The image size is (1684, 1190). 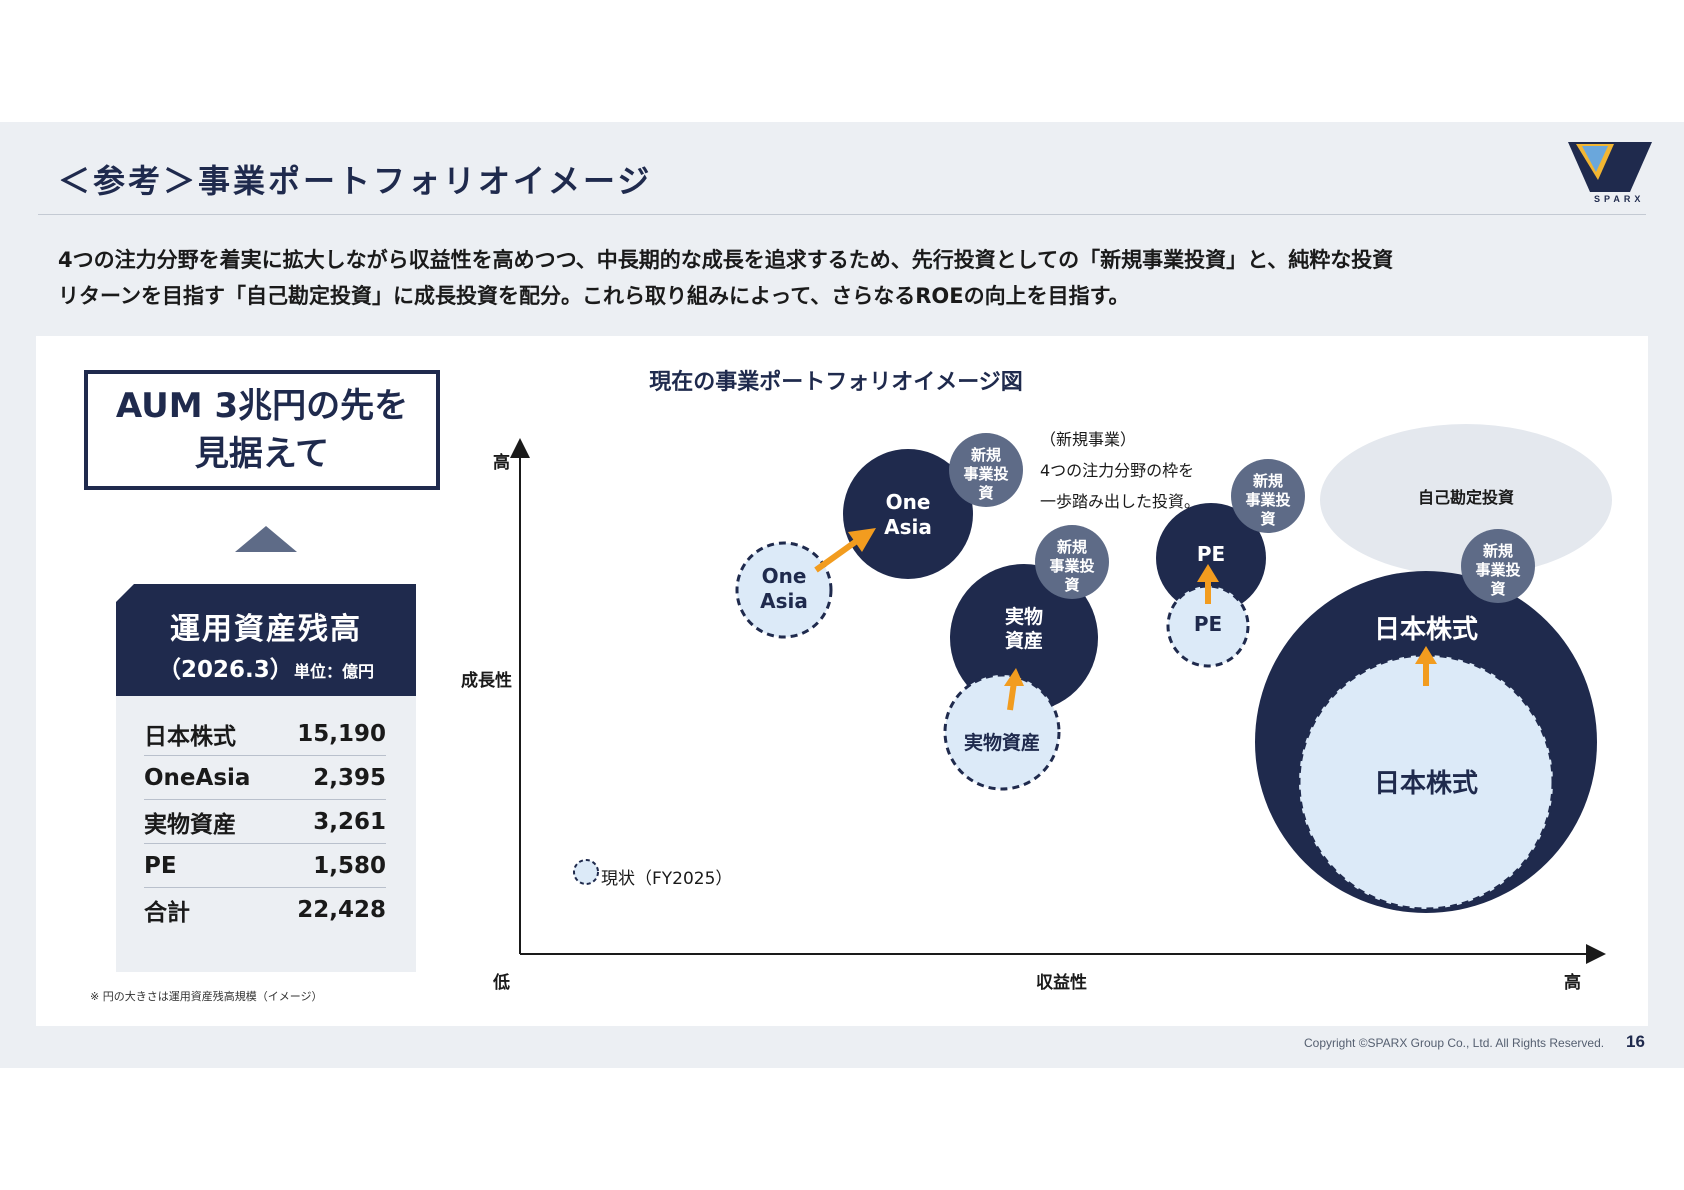 I want to click on oneasia-current-label: One Asia, so click(x=784, y=588).